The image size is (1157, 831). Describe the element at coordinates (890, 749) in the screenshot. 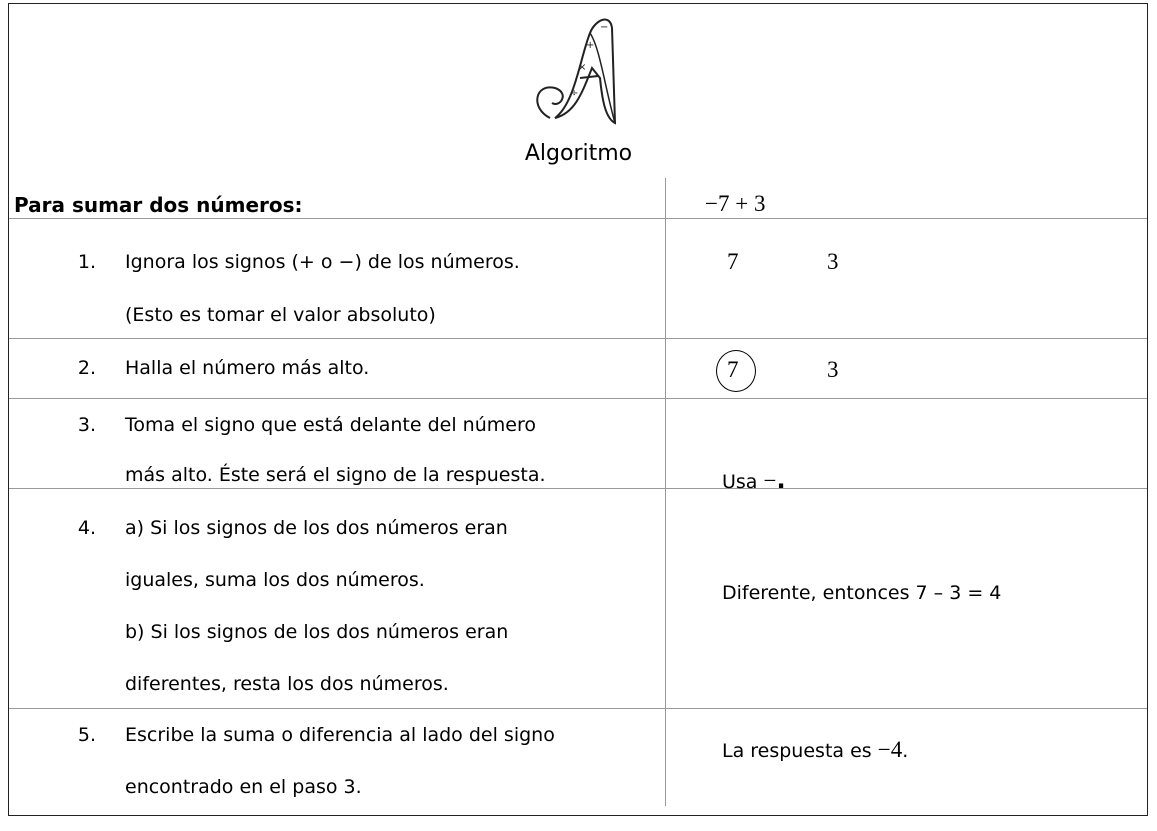

I see `example-value: −4` at that location.